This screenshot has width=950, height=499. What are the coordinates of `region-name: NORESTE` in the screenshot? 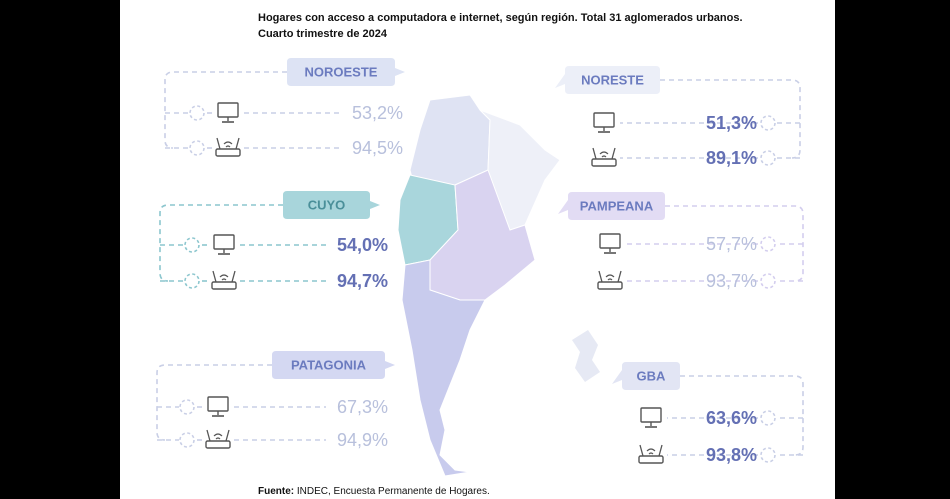 It's located at (612, 79).